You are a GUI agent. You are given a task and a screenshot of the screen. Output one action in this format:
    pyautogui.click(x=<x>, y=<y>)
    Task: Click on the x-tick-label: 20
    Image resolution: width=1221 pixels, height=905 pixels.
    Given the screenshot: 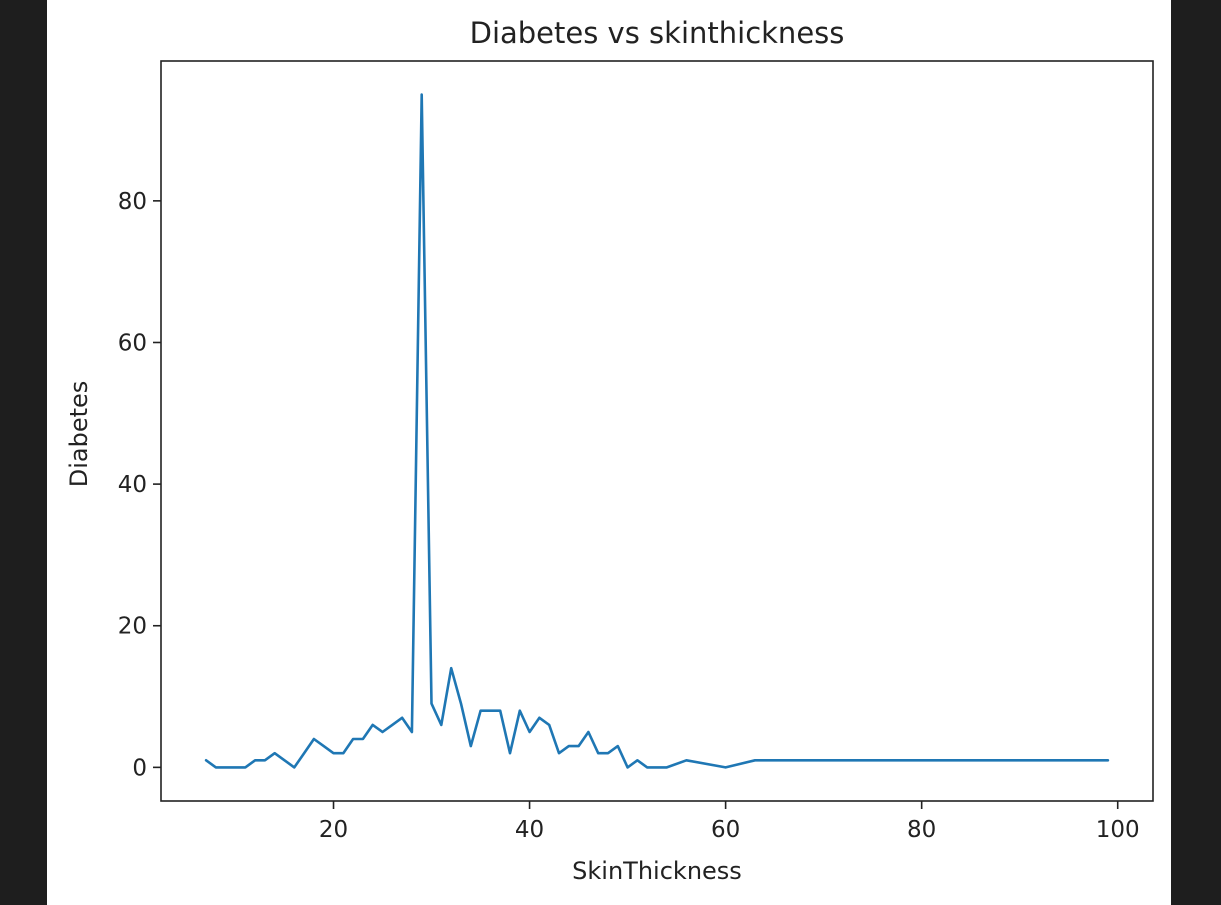 What is the action you would take?
    pyautogui.click(x=333, y=830)
    